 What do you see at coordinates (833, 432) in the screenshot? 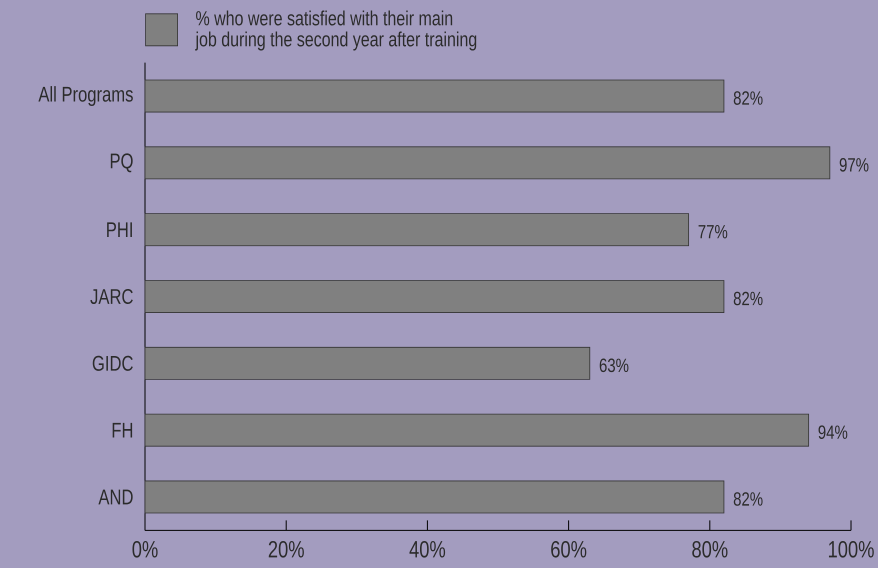
I see `data-label: 94%` at bounding box center [833, 432].